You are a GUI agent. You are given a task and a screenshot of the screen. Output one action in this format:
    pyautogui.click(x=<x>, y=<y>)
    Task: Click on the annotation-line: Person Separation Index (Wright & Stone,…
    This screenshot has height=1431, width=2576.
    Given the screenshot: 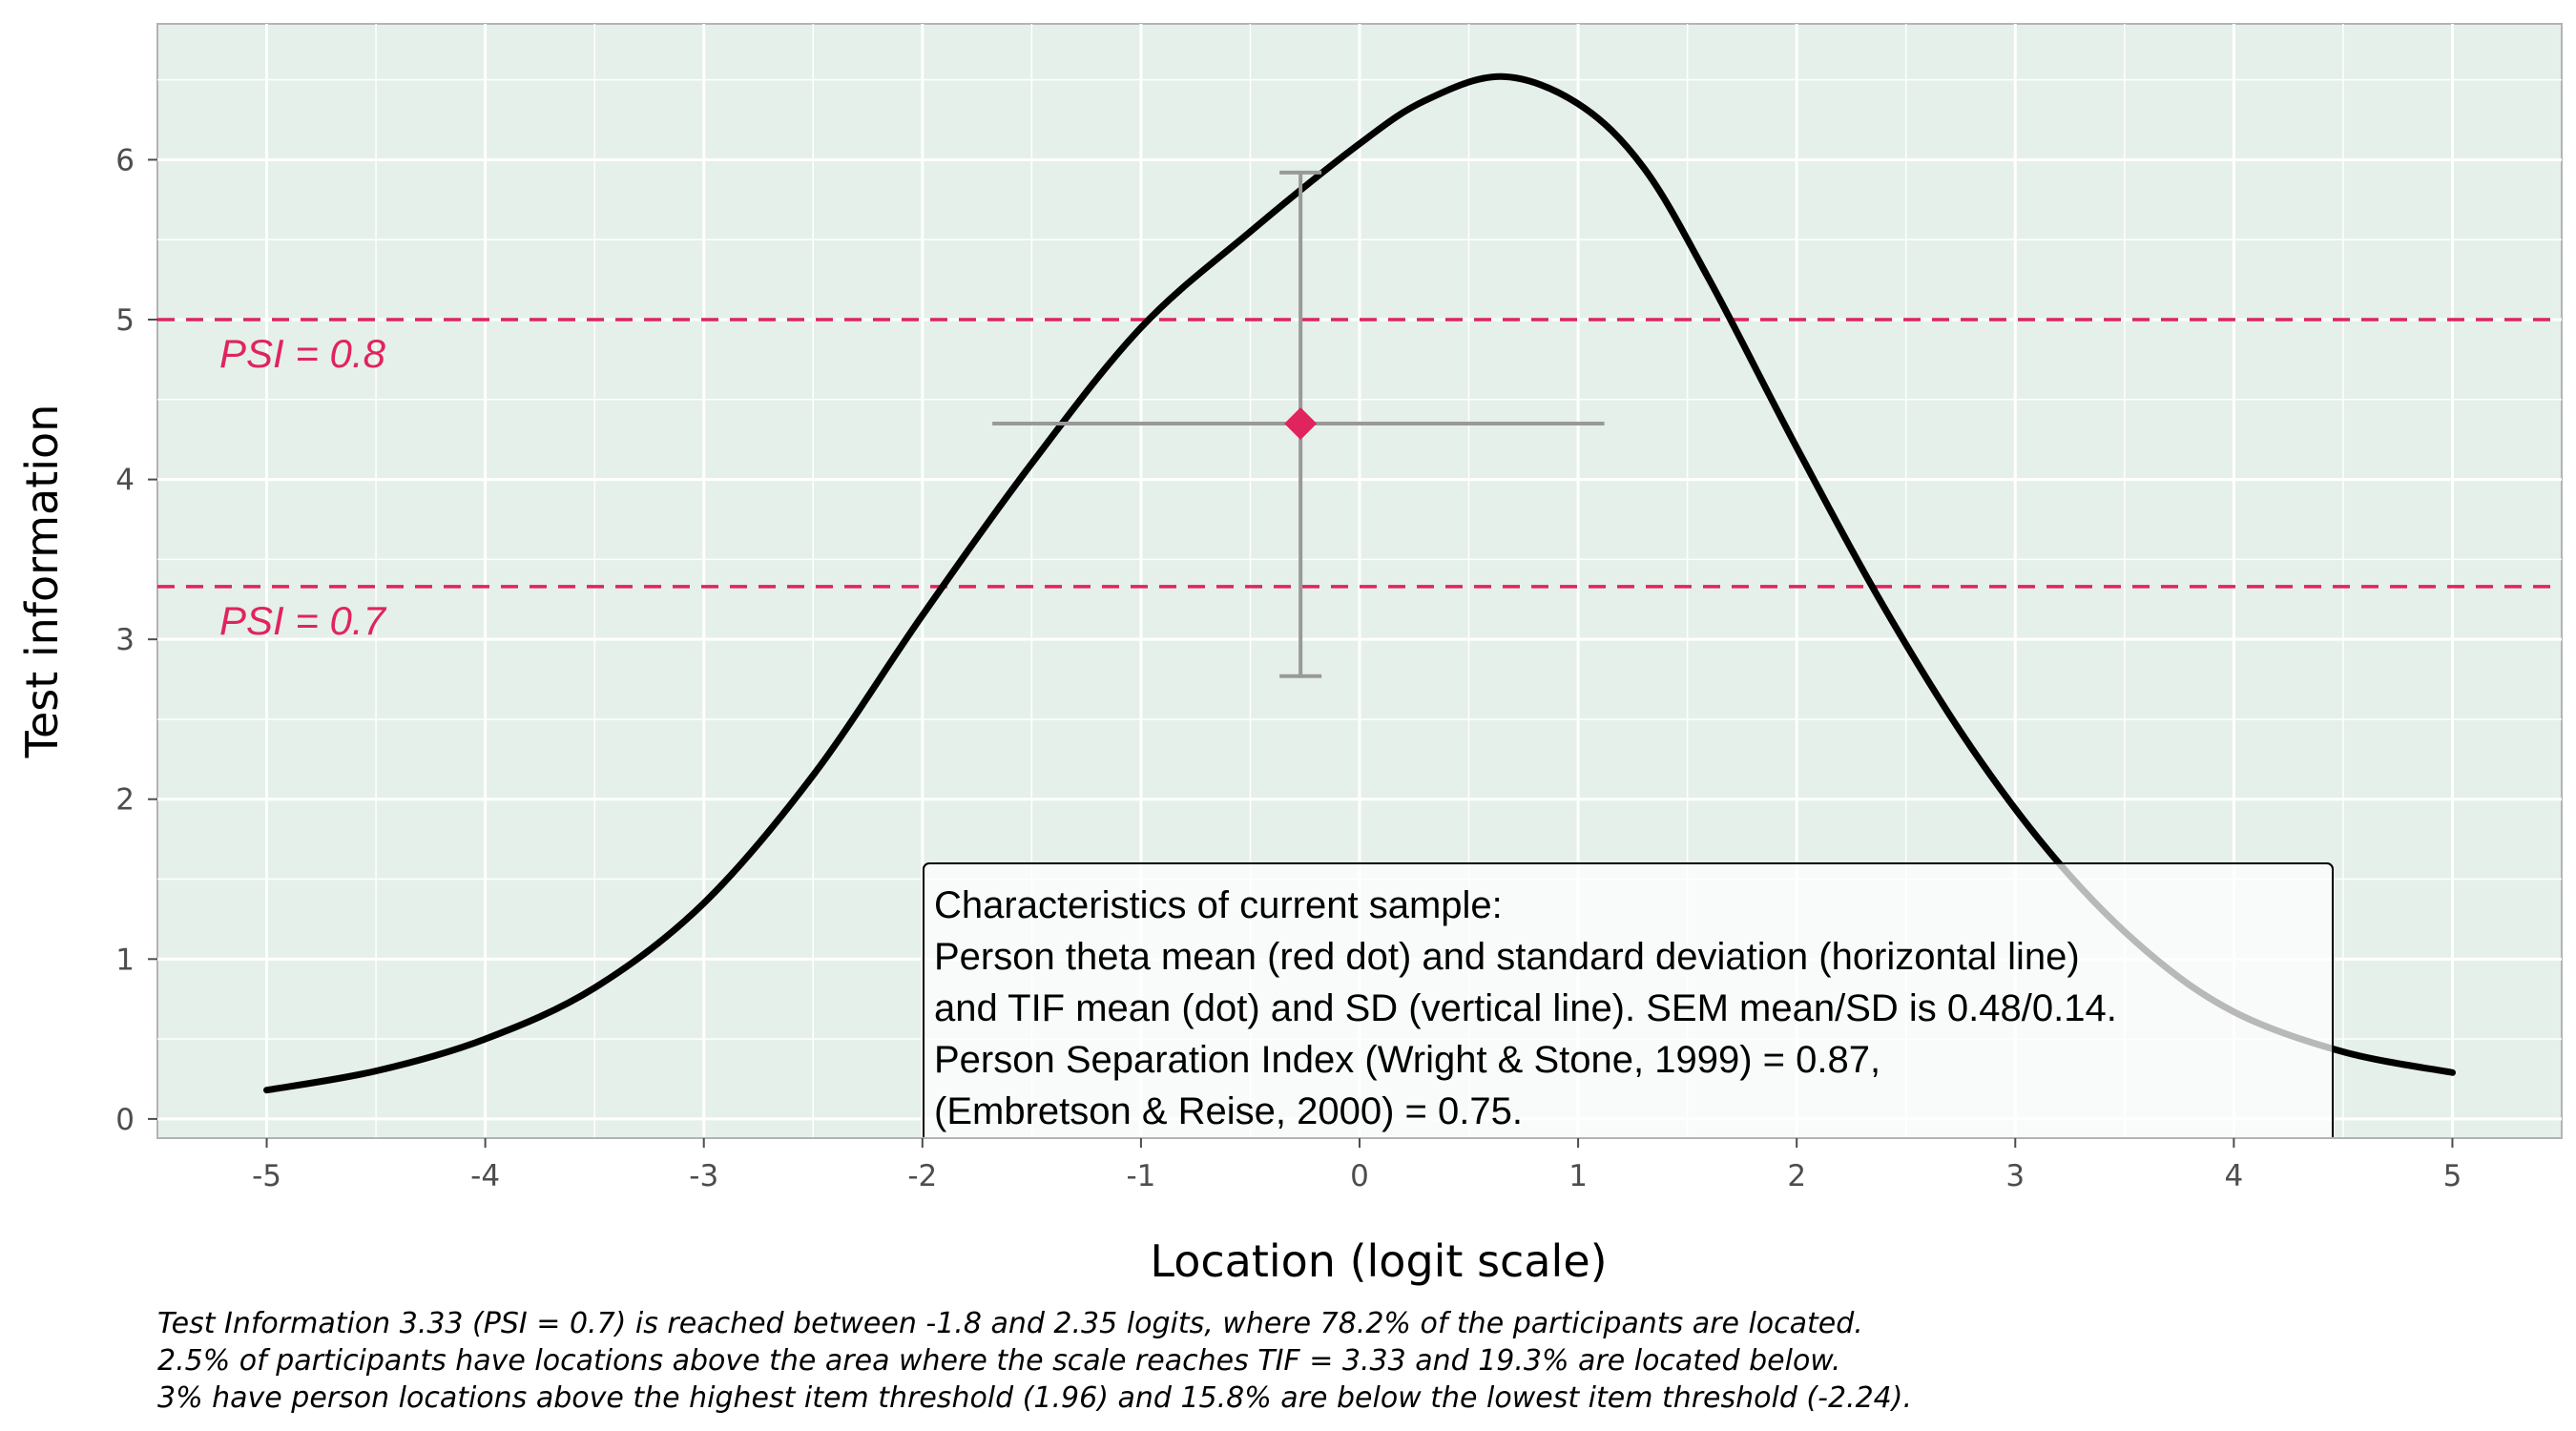 What is the action you would take?
    pyautogui.click(x=1407, y=1060)
    